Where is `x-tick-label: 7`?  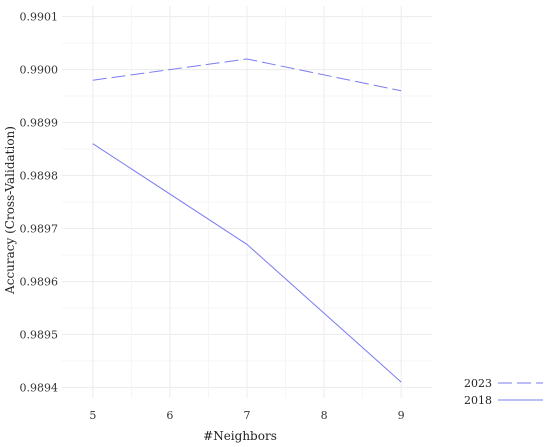 x-tick-label: 7 is located at coordinates (247, 415).